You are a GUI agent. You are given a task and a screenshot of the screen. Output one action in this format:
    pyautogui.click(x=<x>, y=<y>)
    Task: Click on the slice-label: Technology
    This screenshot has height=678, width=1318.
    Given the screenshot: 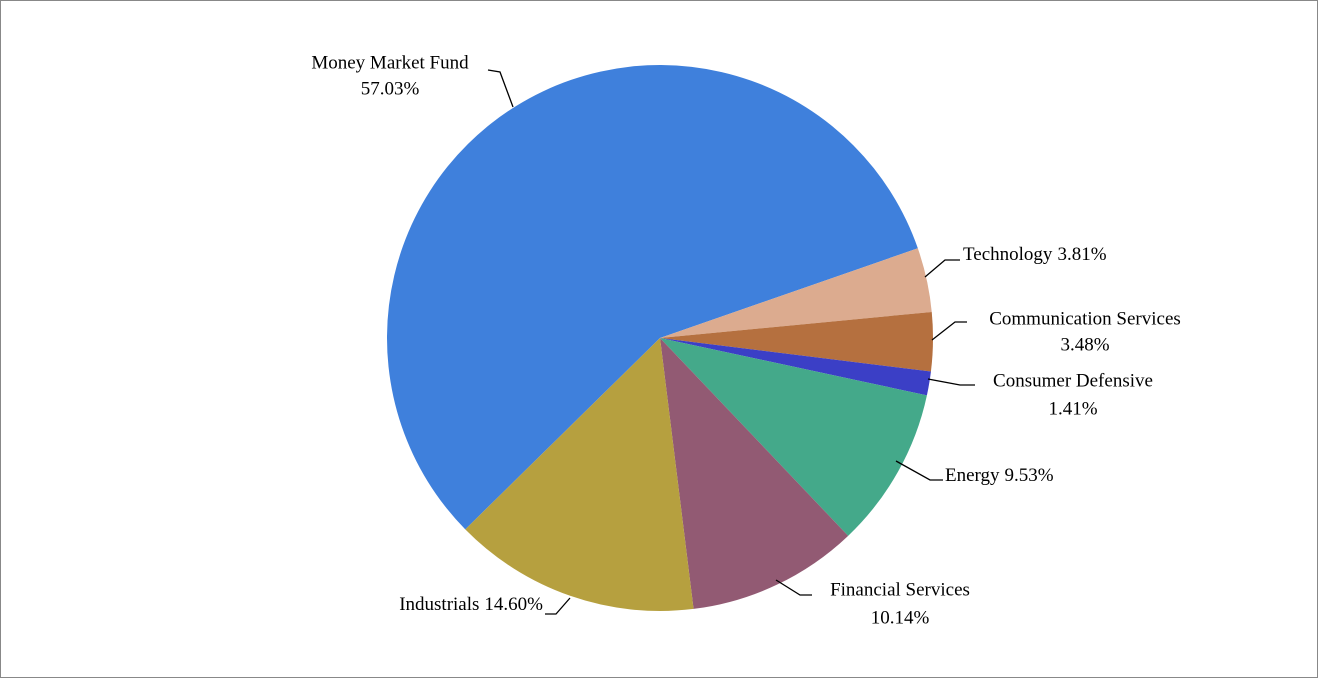 What is the action you would take?
    pyautogui.click(x=1008, y=254)
    